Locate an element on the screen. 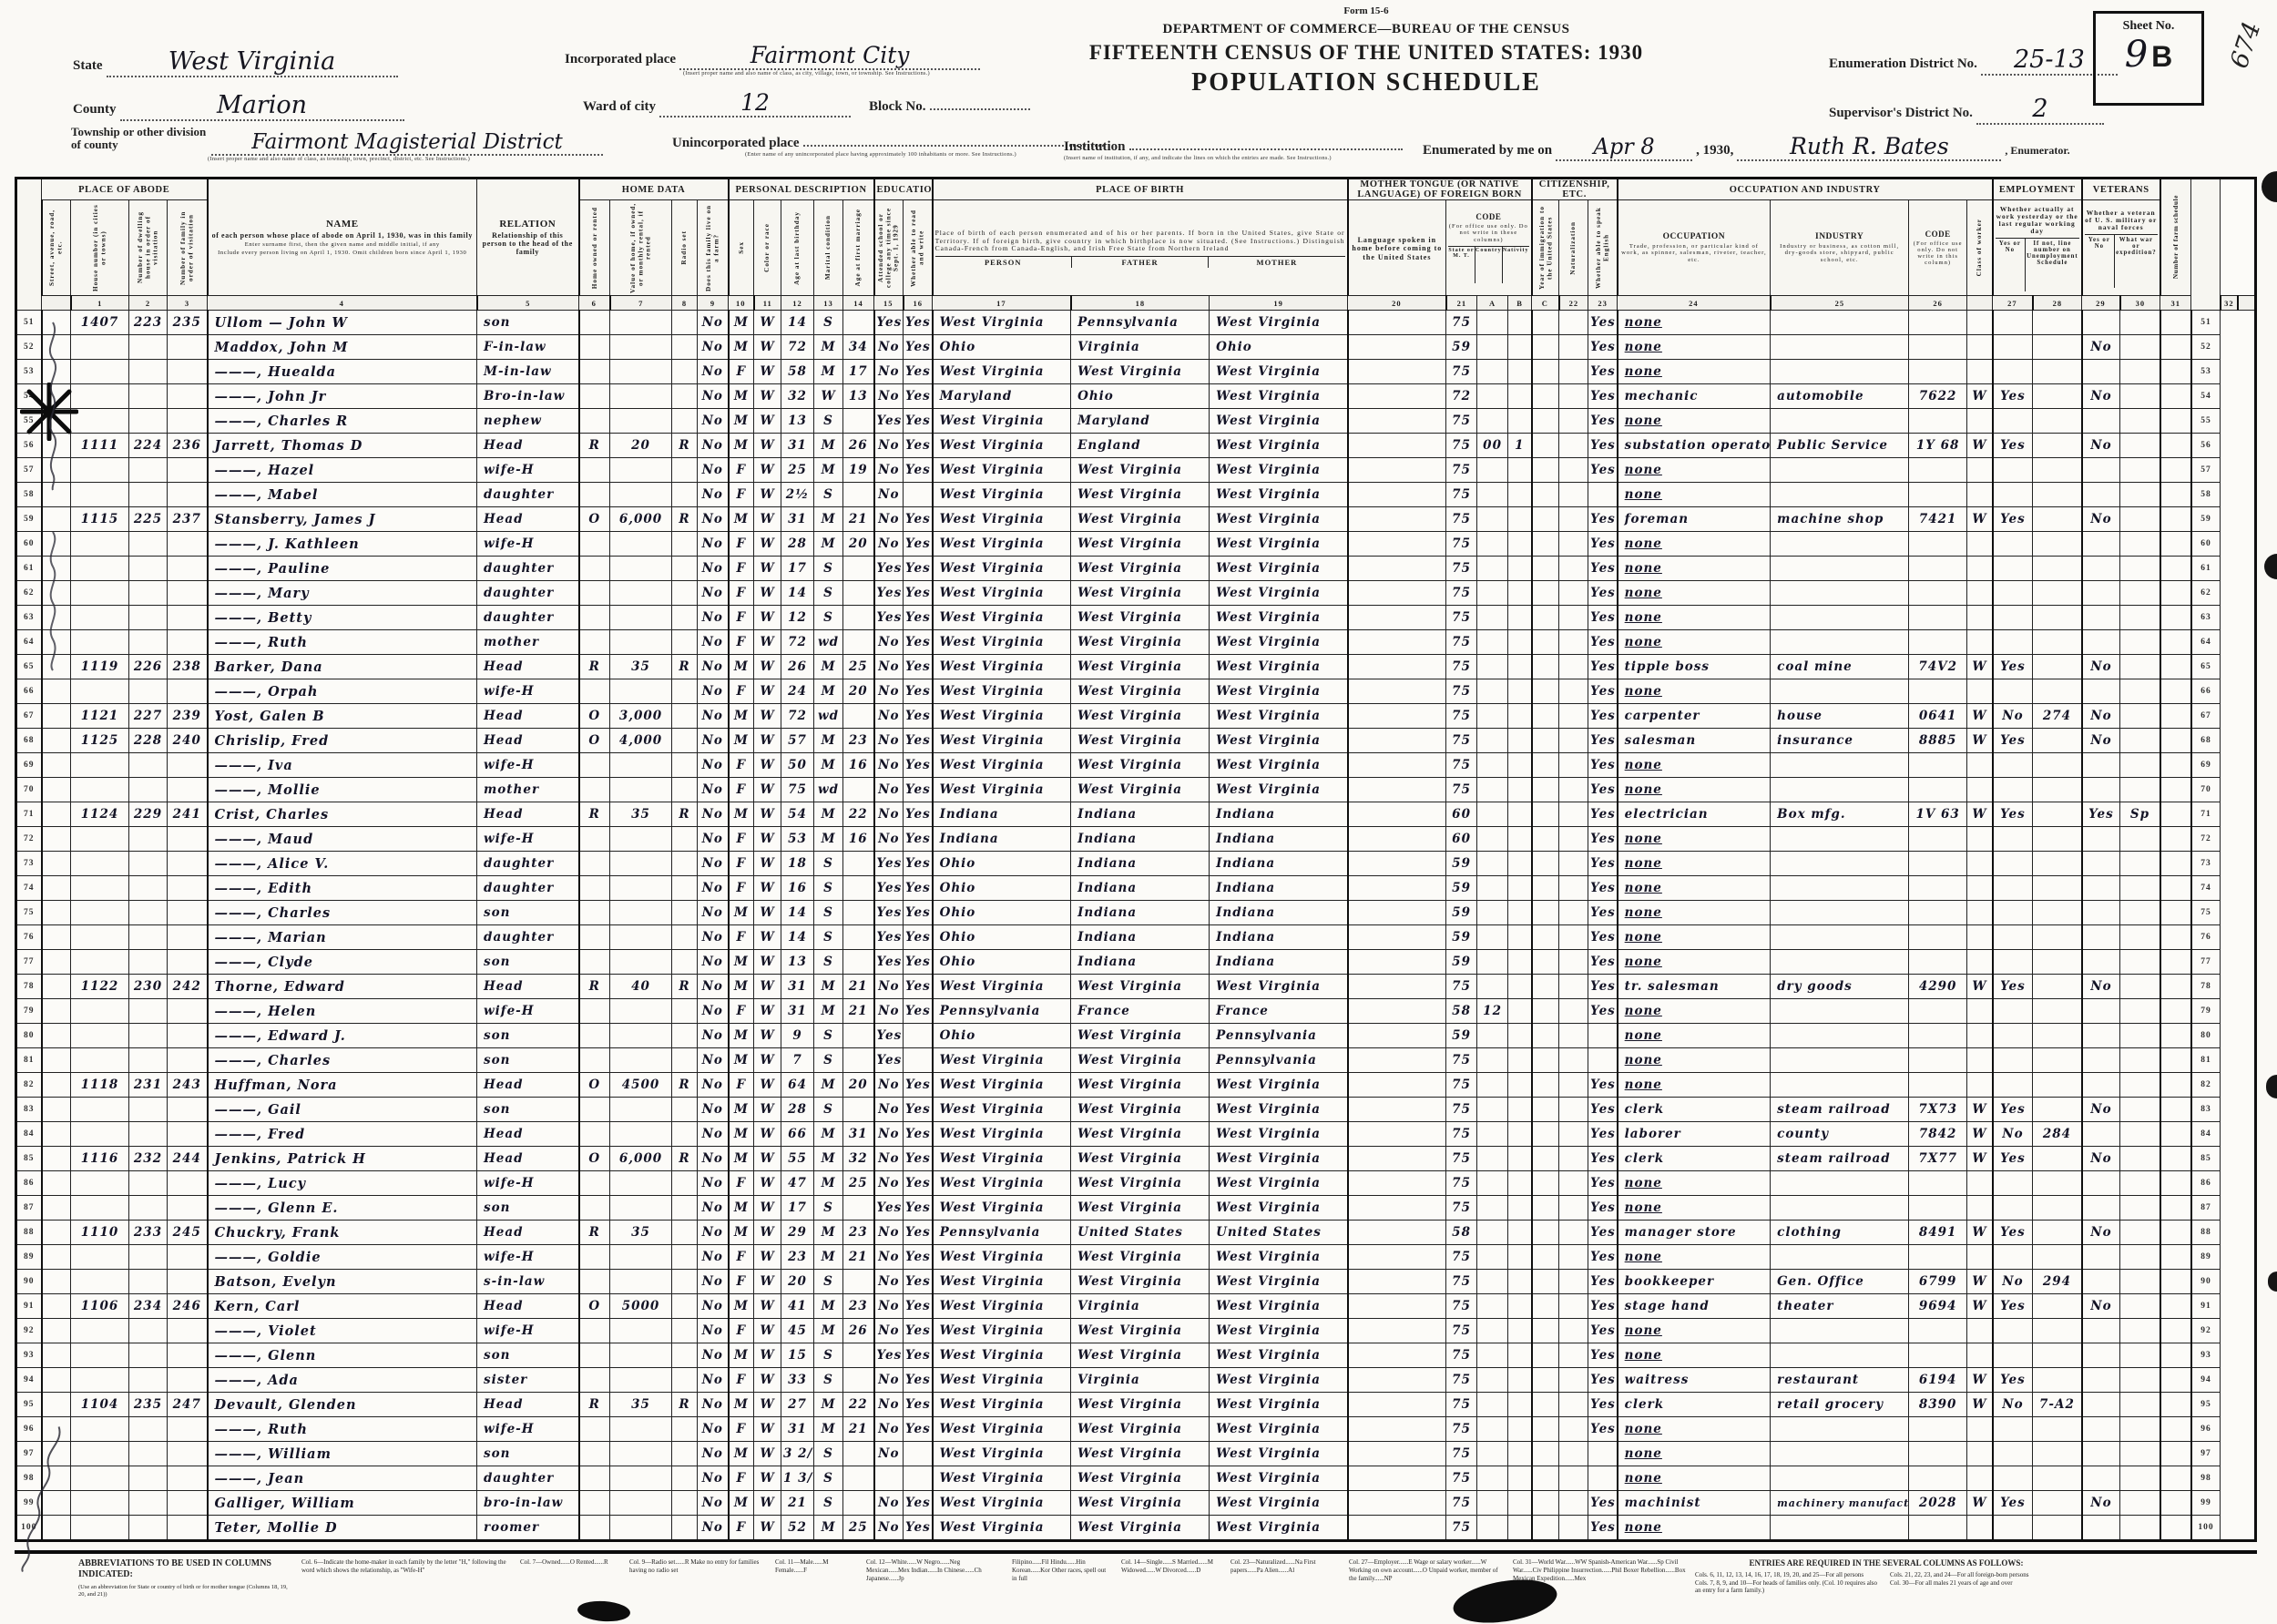  cell-mar: W is located at coordinates (829, 396).